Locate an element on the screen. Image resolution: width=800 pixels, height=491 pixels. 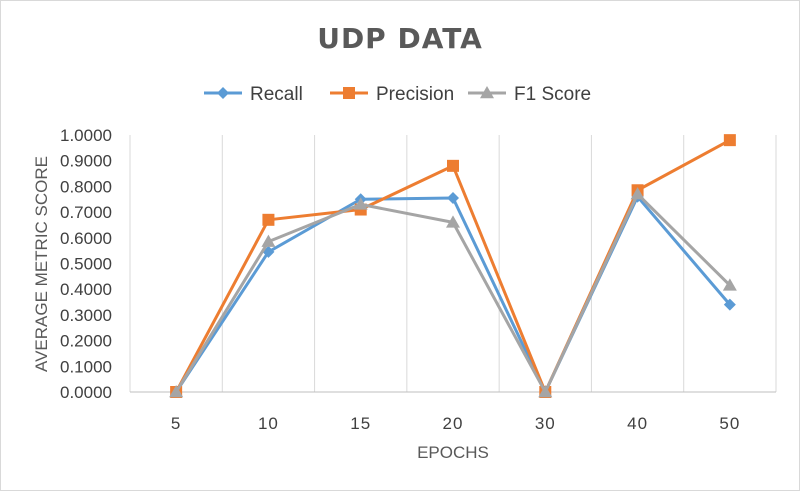
legend: Recall Precision F1 Score is located at coordinates (397, 94).